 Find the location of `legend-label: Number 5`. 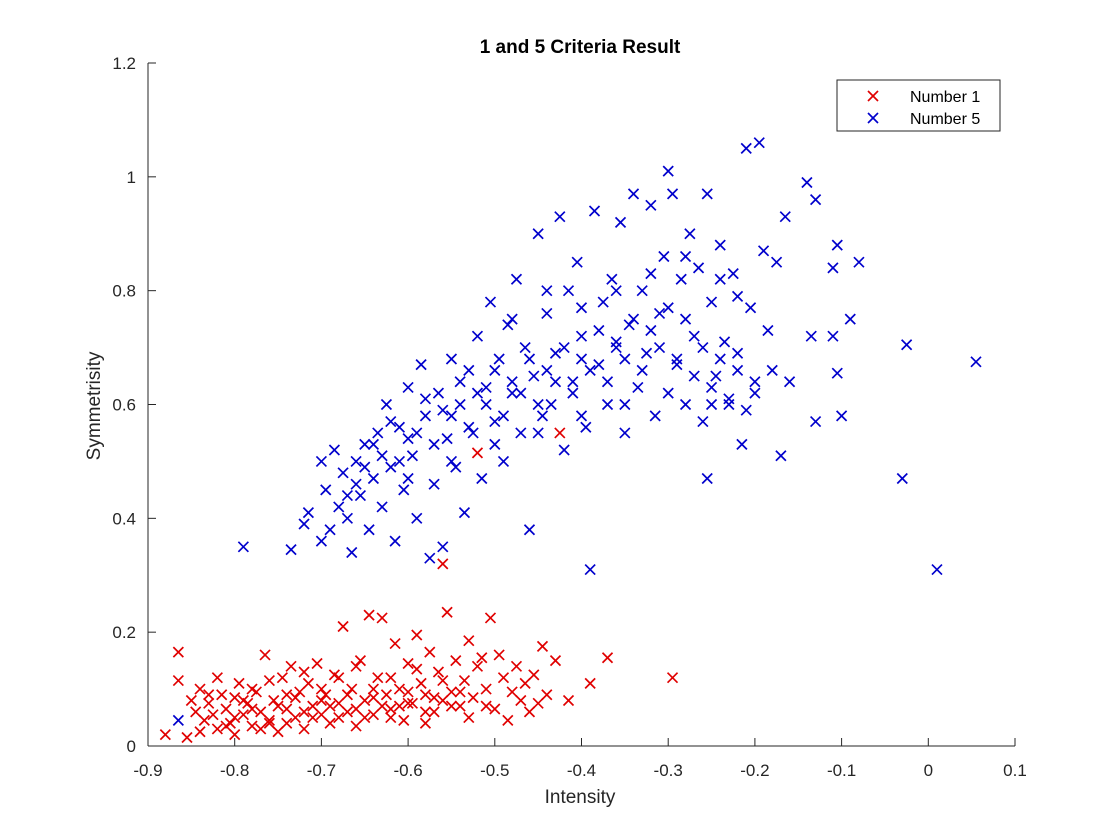

legend-label: Number 5 is located at coordinates (945, 119).